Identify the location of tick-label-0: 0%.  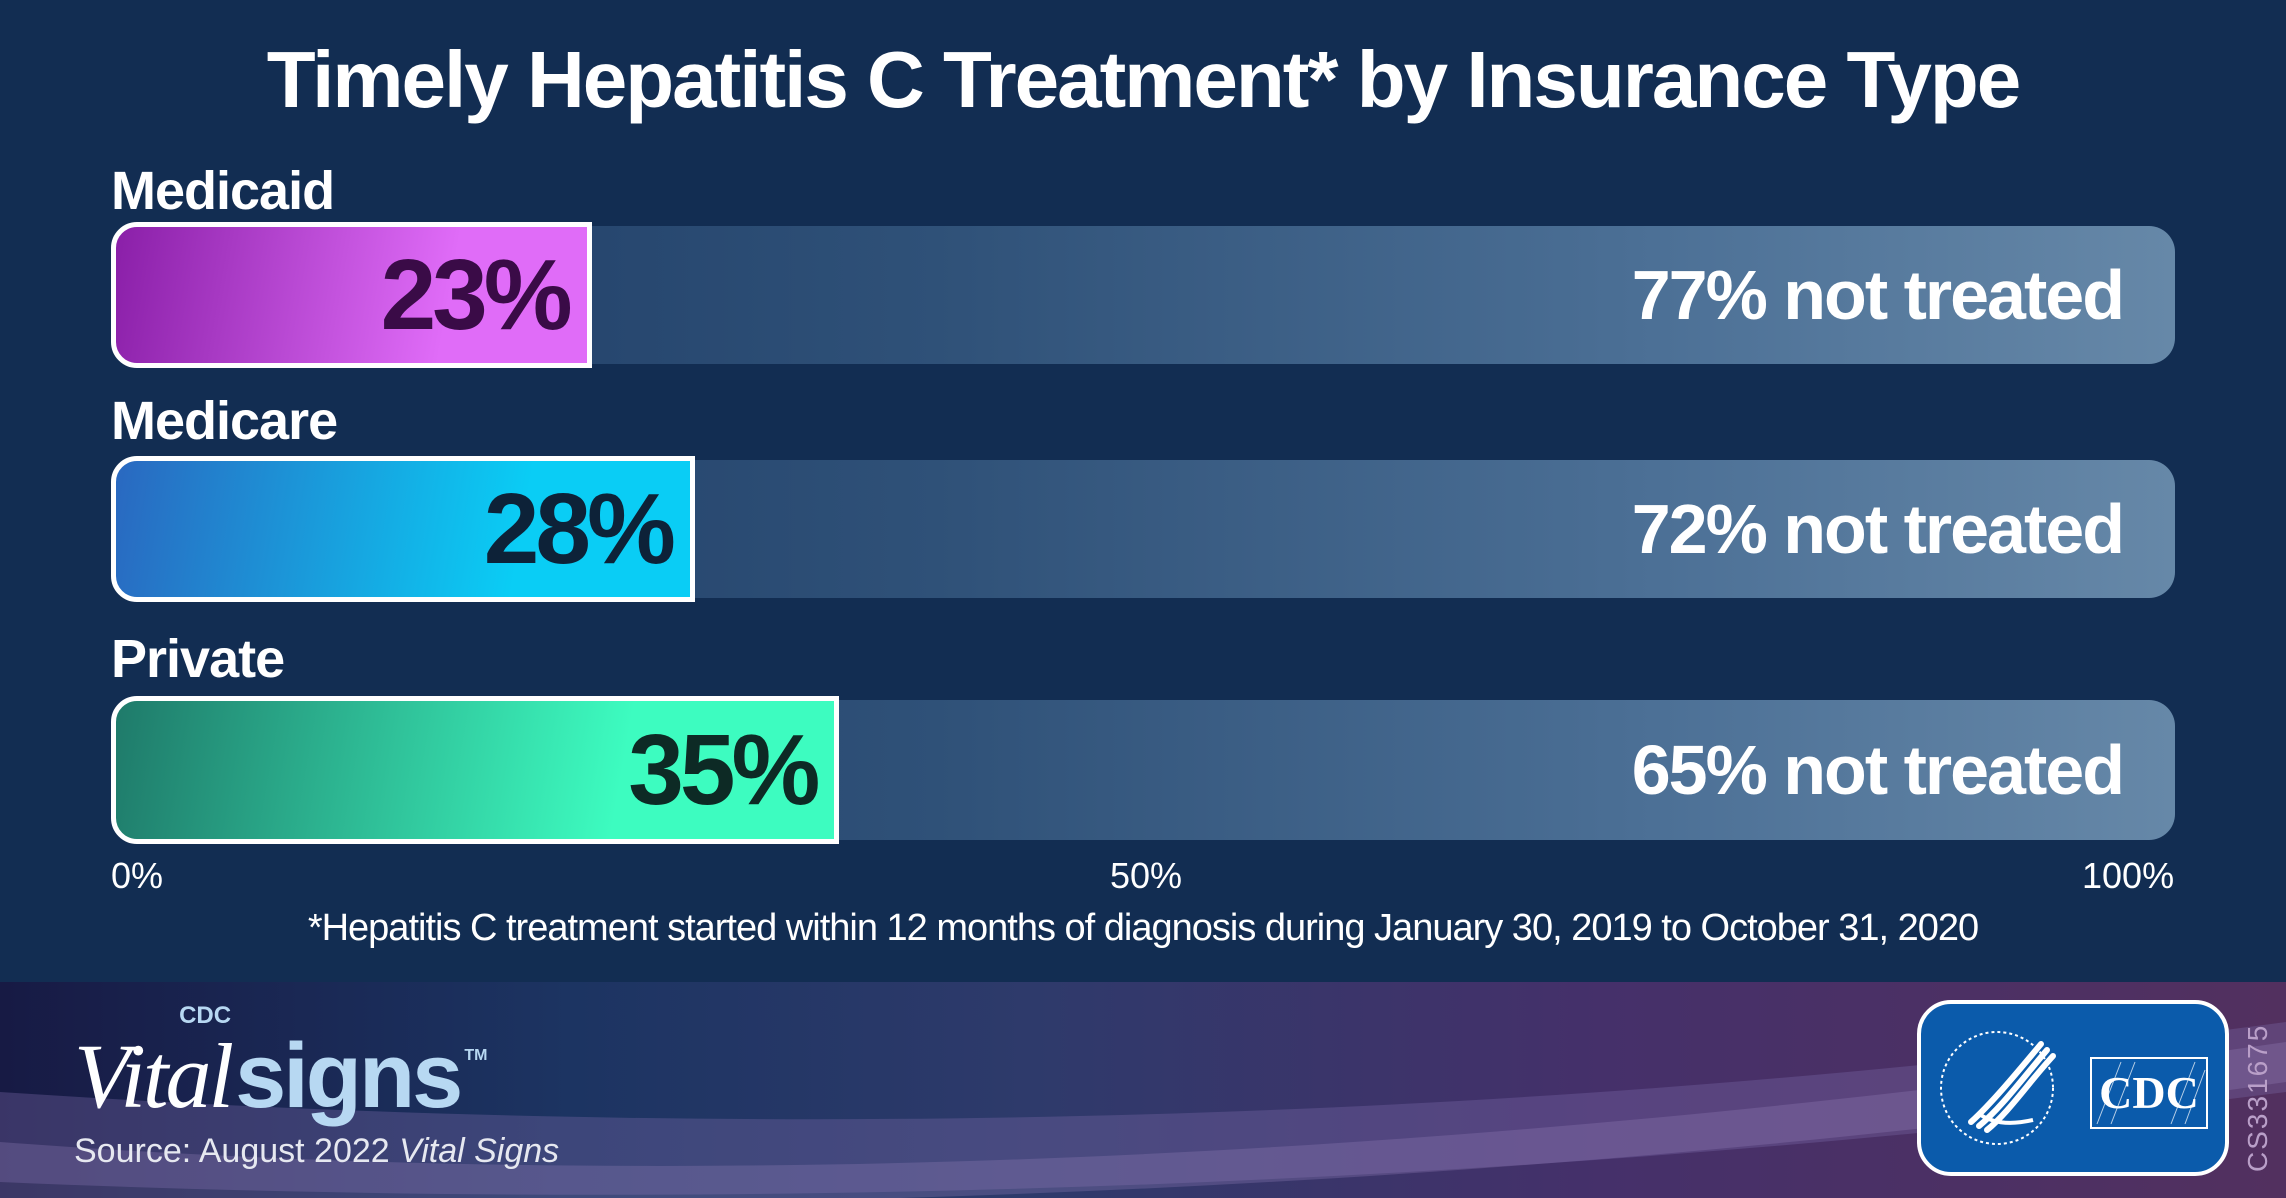
(137, 875).